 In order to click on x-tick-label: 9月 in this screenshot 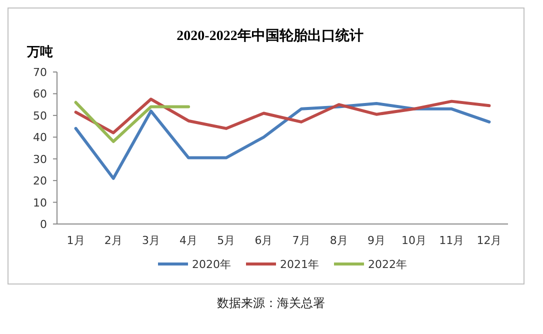, I will do `click(376, 240)`.